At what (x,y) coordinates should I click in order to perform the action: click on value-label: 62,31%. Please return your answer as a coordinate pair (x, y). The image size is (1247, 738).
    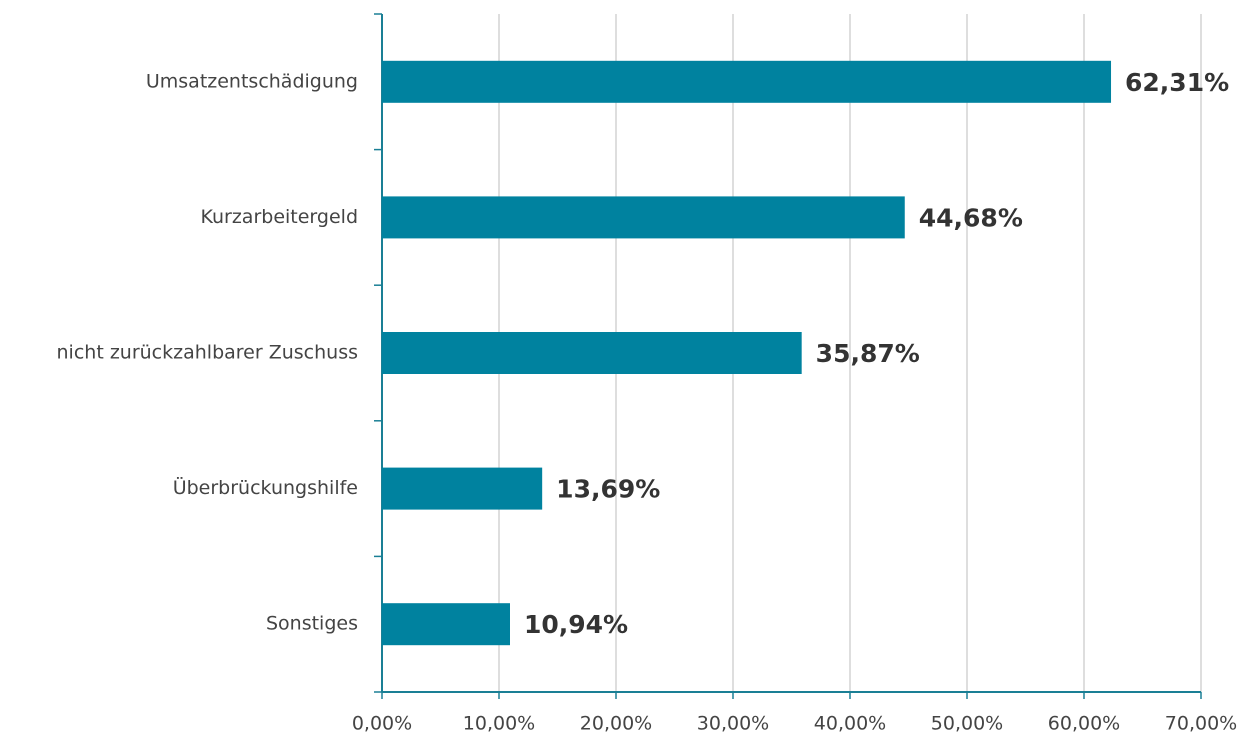
    Looking at the image, I should click on (1177, 82).